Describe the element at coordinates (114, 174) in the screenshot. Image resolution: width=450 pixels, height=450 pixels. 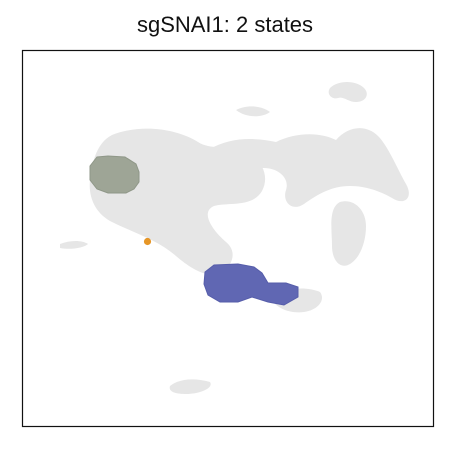
I see `state-cluster-olive` at that location.